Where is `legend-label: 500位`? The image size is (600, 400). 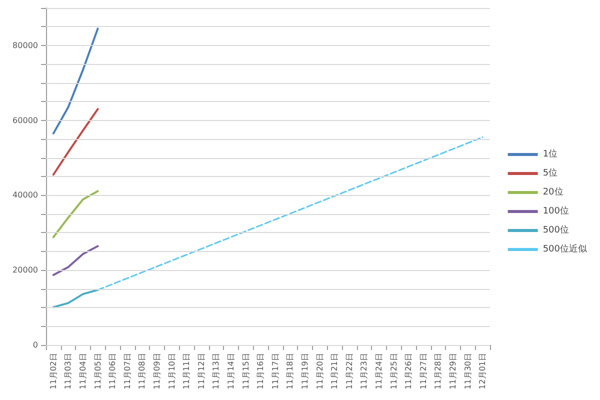
legend-label: 500位 is located at coordinates (556, 230).